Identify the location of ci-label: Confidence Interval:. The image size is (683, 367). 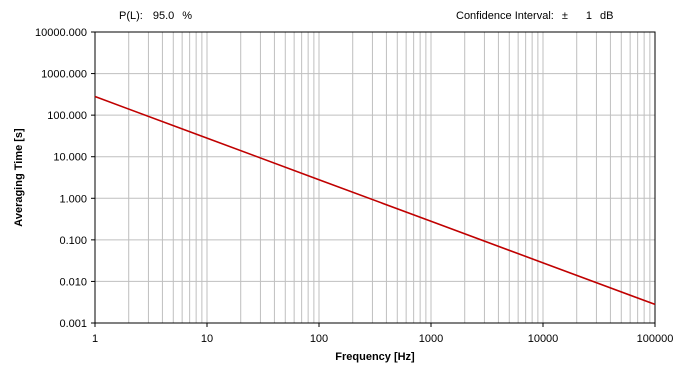
(505, 16).